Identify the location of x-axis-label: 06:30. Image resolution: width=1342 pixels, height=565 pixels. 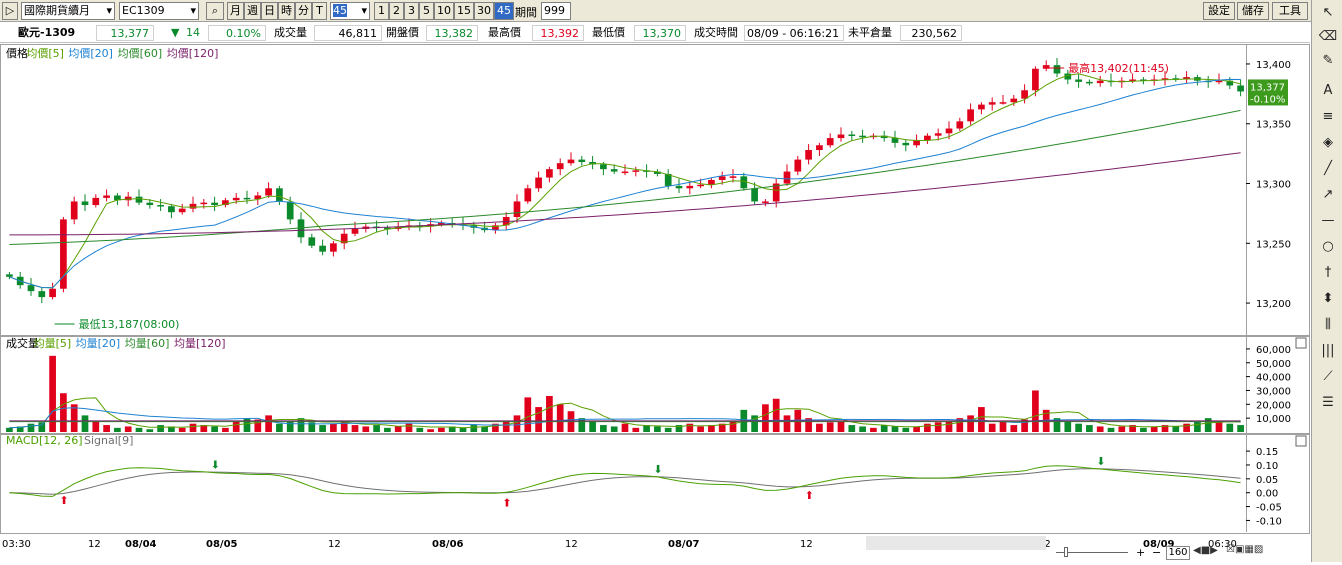
(1222, 544).